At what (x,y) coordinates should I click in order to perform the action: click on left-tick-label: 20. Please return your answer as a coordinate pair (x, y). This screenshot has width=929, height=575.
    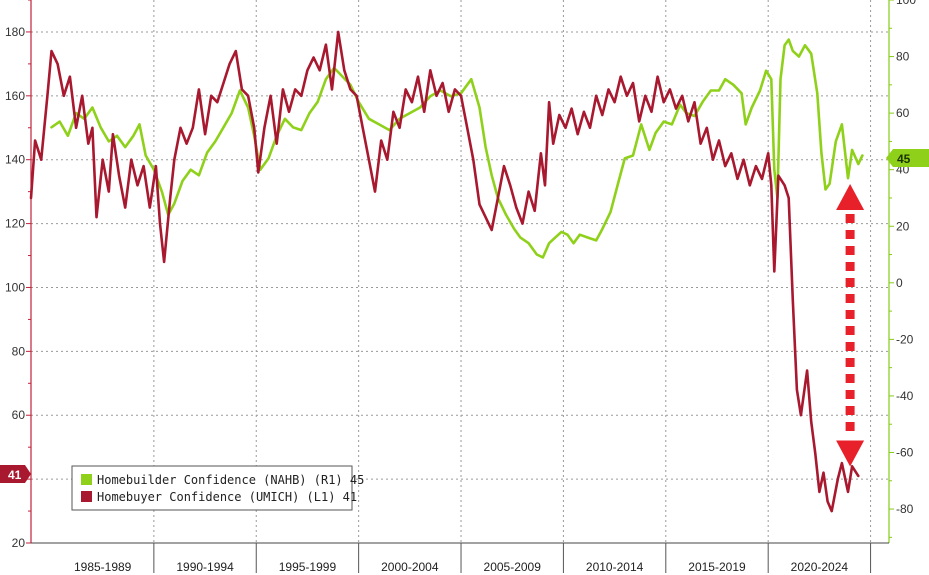
    Looking at the image, I should click on (19, 543).